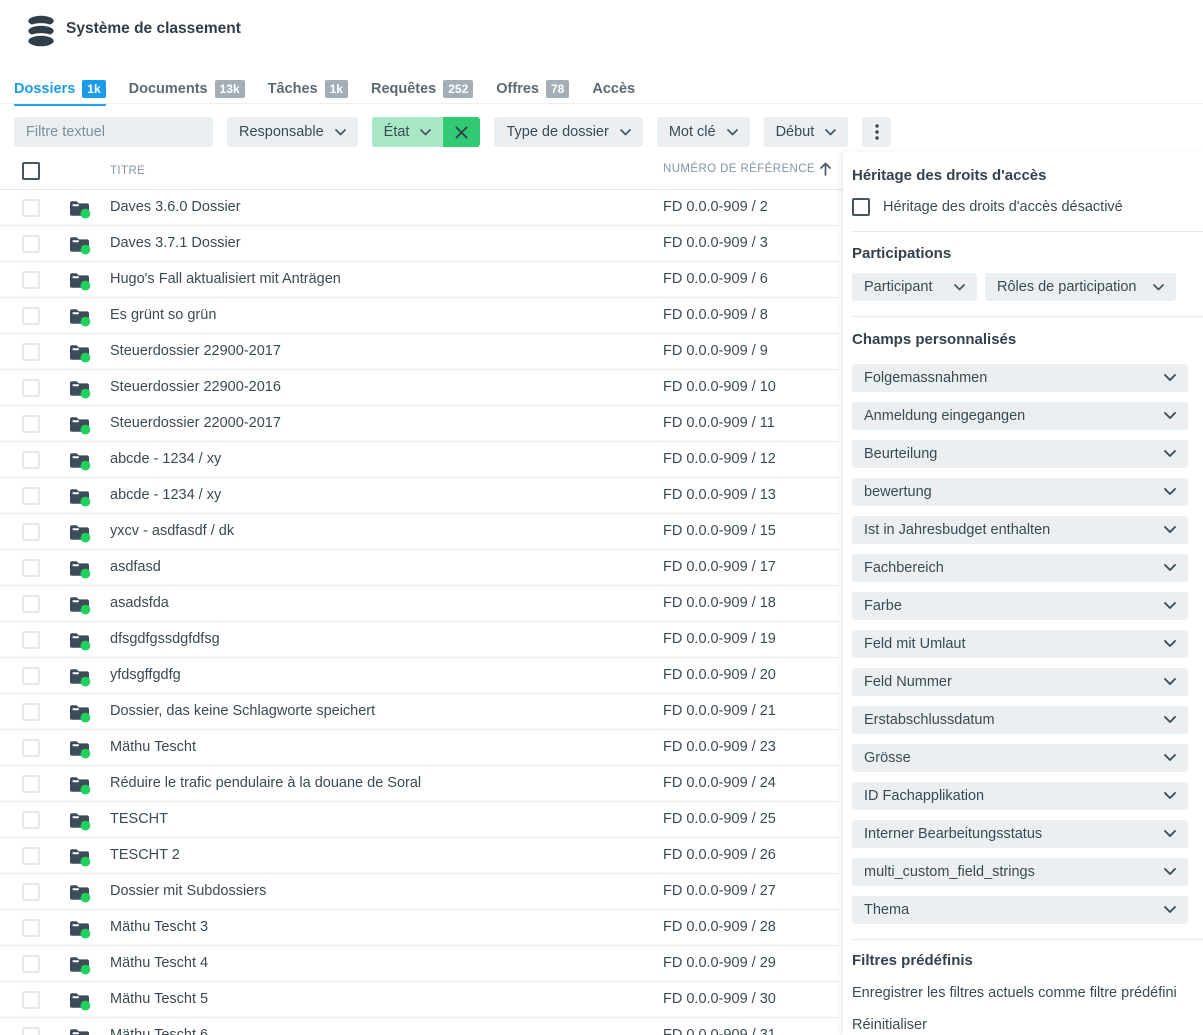 The width and height of the screenshot is (1203, 1035). Describe the element at coordinates (1020, 758) in the screenshot. I see `custom-field-dropdown: Grösse` at that location.